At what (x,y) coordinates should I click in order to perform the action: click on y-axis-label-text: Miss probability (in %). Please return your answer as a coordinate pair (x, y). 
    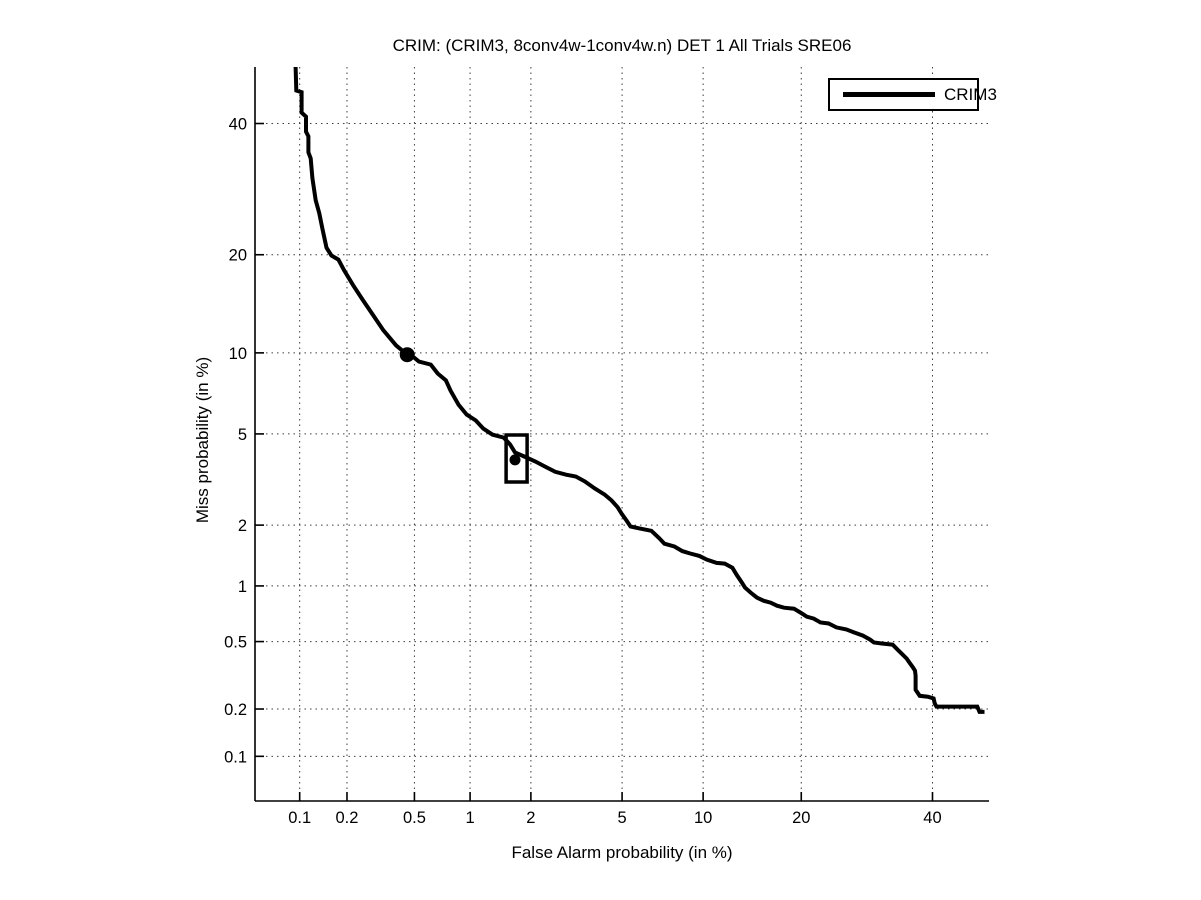
    Looking at the image, I should click on (202, 440).